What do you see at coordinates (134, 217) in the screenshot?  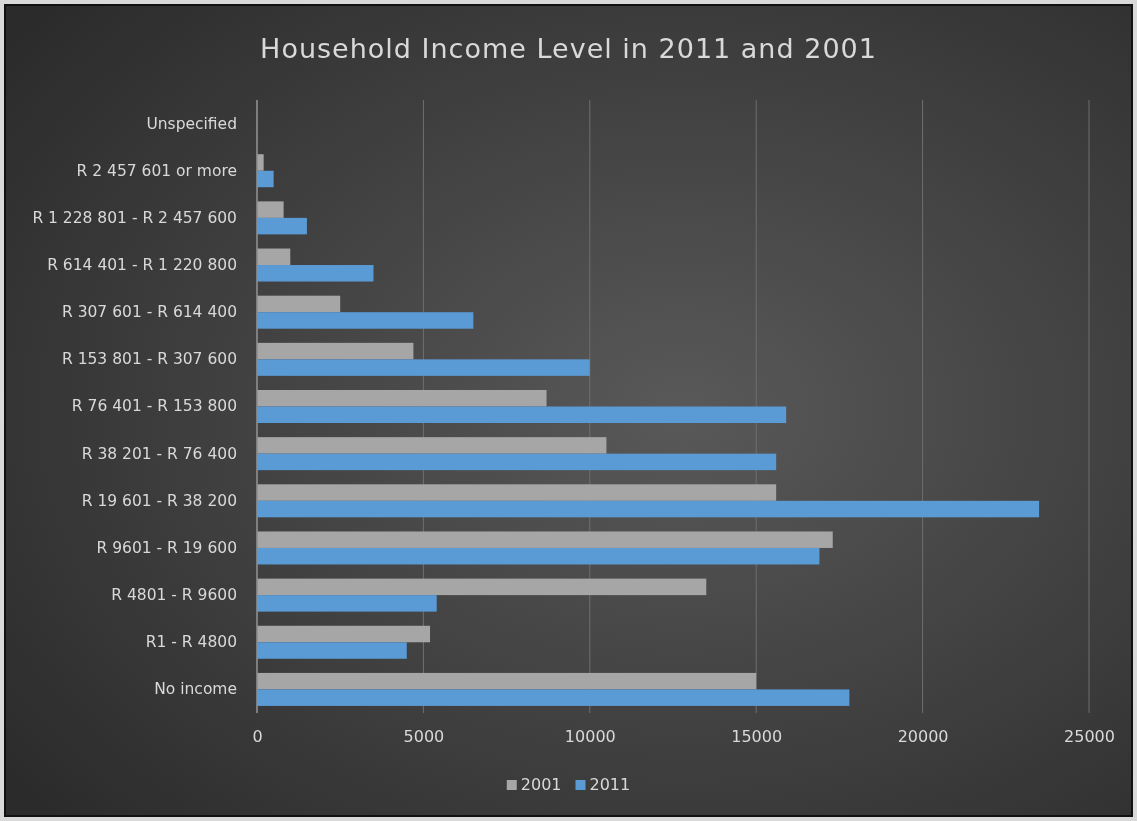 I see `y-tick-label: R 1 228 801 - R 2 457 600` at bounding box center [134, 217].